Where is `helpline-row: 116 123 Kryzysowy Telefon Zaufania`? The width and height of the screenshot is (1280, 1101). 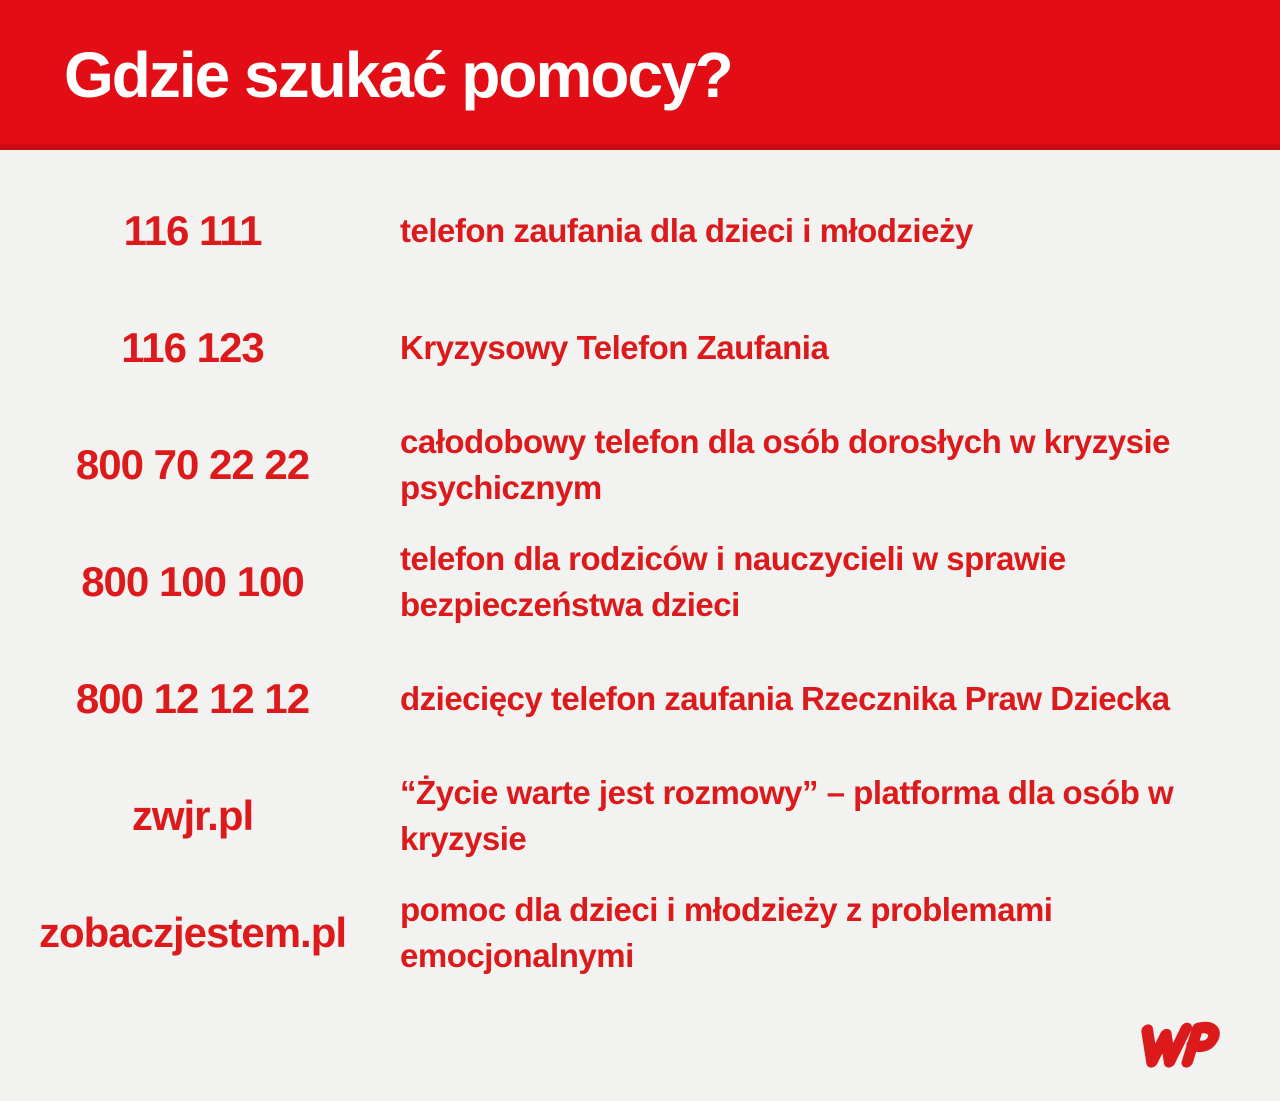
helpline-row: 116 123 Kryzysowy Telefon Zaufania is located at coordinates (640, 347).